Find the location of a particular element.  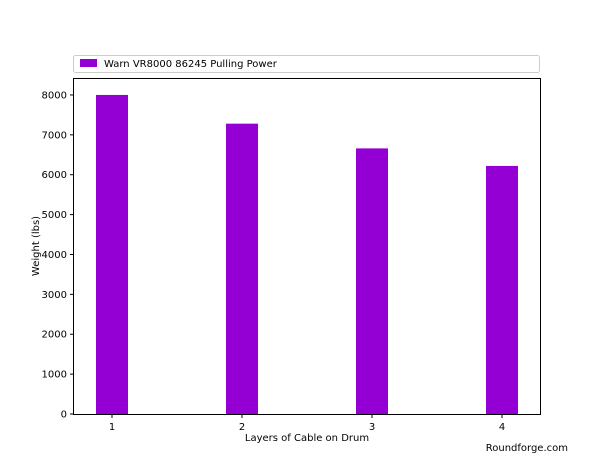

x-tick-label: 2 is located at coordinates (242, 427).